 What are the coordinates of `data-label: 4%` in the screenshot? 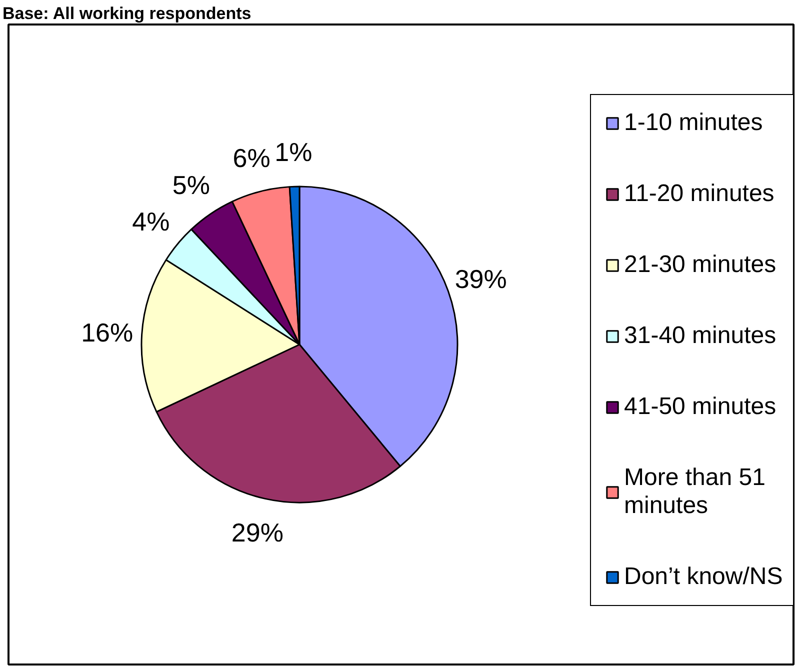 It's located at (151, 221).